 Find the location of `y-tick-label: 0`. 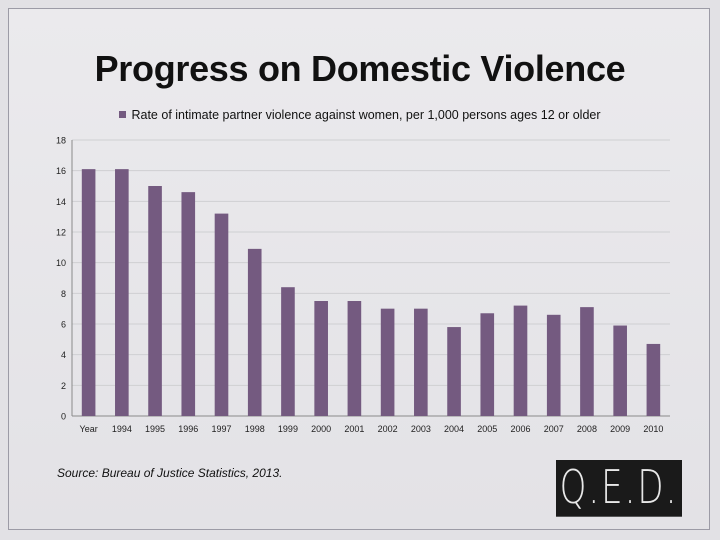

y-tick-label: 0 is located at coordinates (63, 417).